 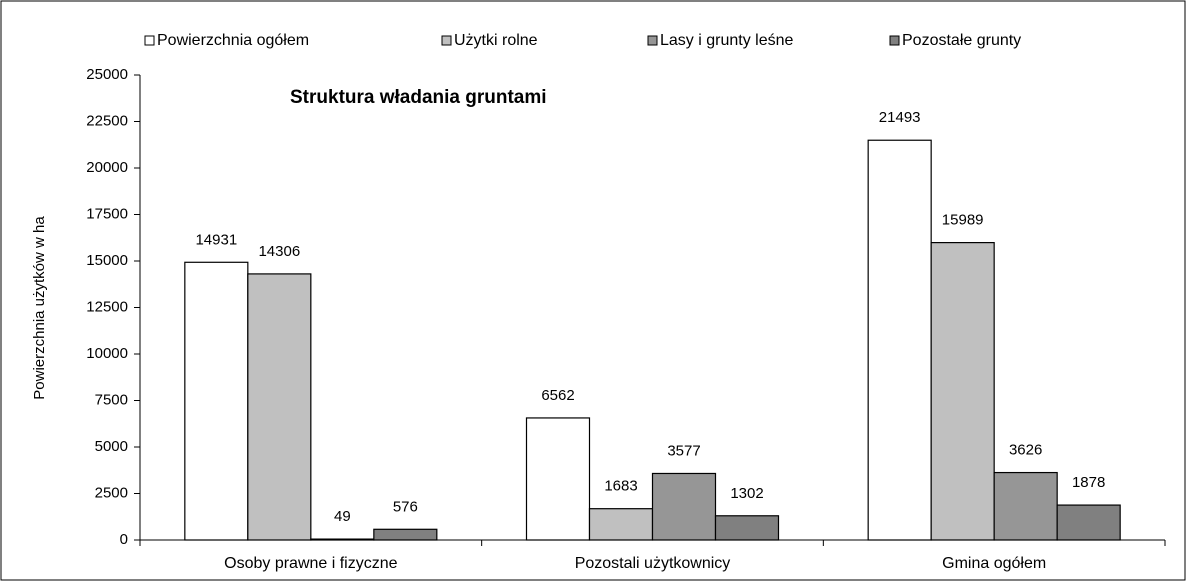 What do you see at coordinates (124, 539) in the screenshot?
I see `y-tick-label: 0` at bounding box center [124, 539].